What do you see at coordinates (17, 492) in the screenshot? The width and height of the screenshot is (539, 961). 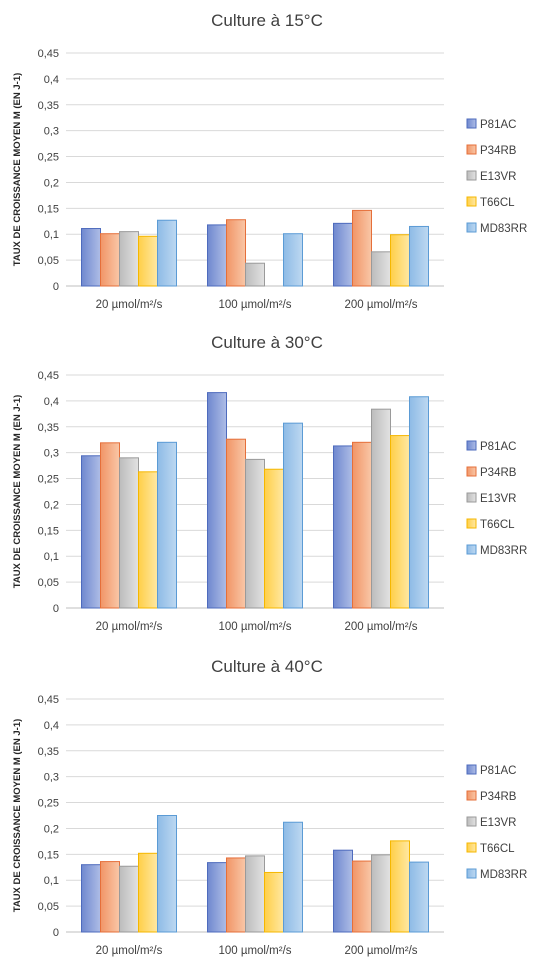 I see `y-axis-label: TAUX DE CROISSANCE MOYEN M (EN J-1)` at bounding box center [17, 492].